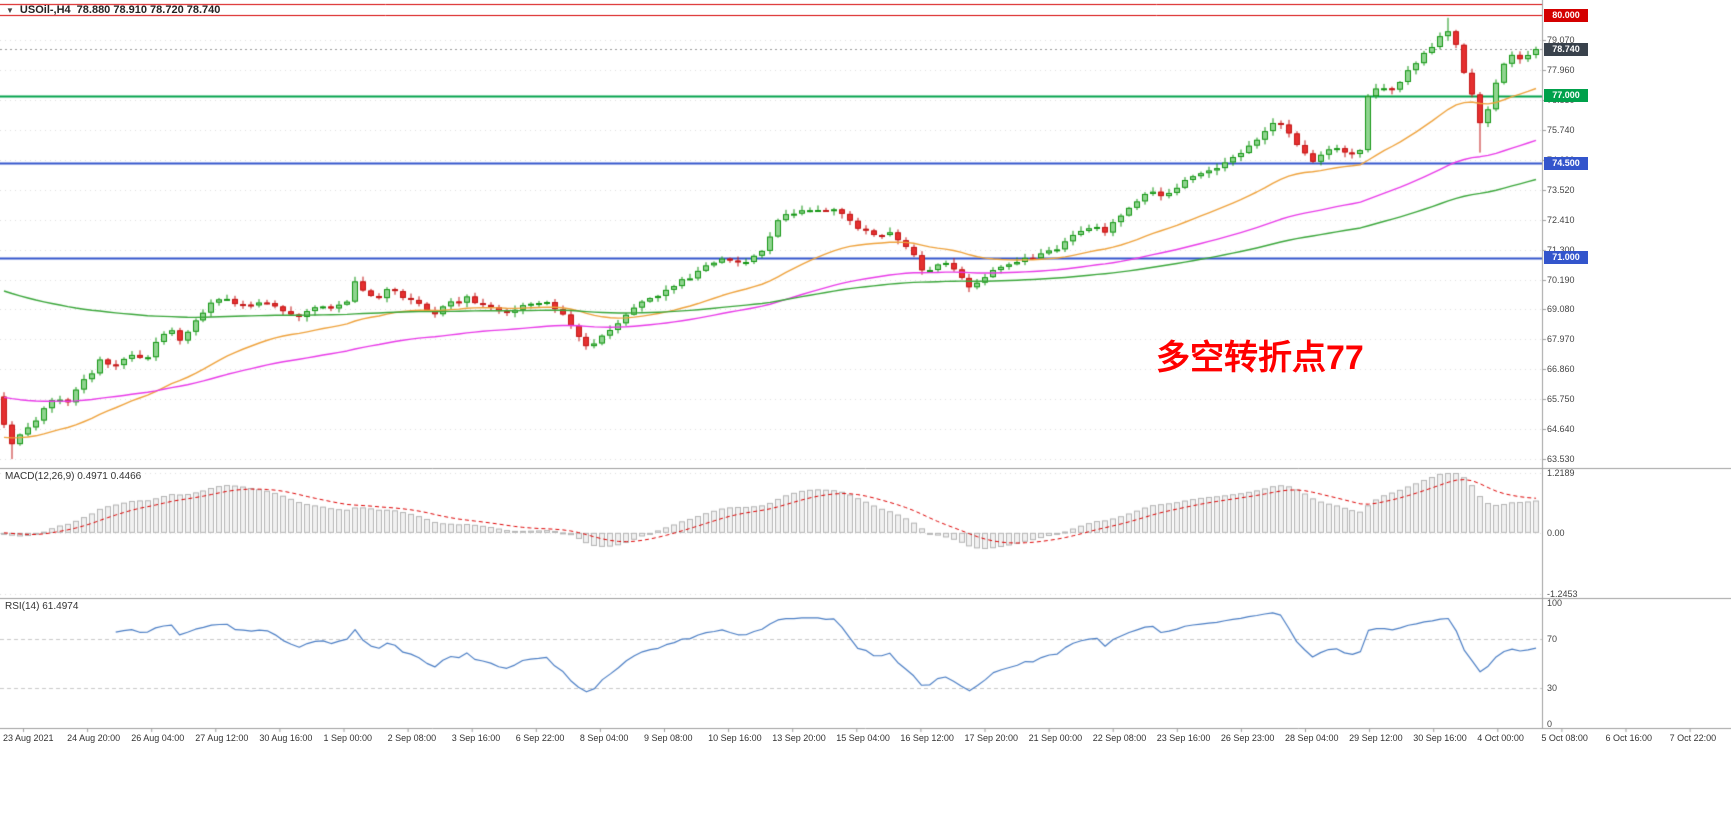 The height and width of the screenshot is (830, 1731). I want to click on price-axis-label: 67.970, so click(1561, 339).